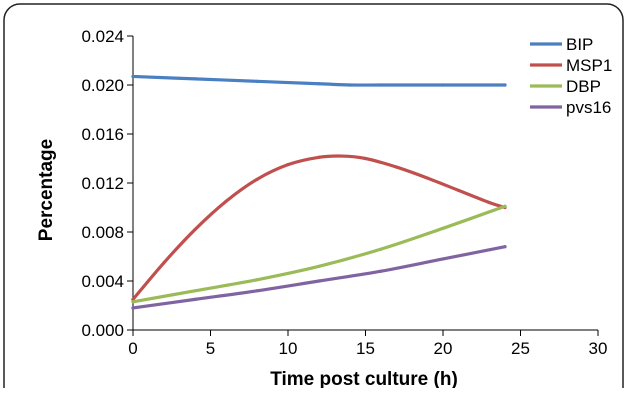 The image size is (627, 393). What do you see at coordinates (583, 86) in the screenshot?
I see `legend-label-dbp: DBP` at bounding box center [583, 86].